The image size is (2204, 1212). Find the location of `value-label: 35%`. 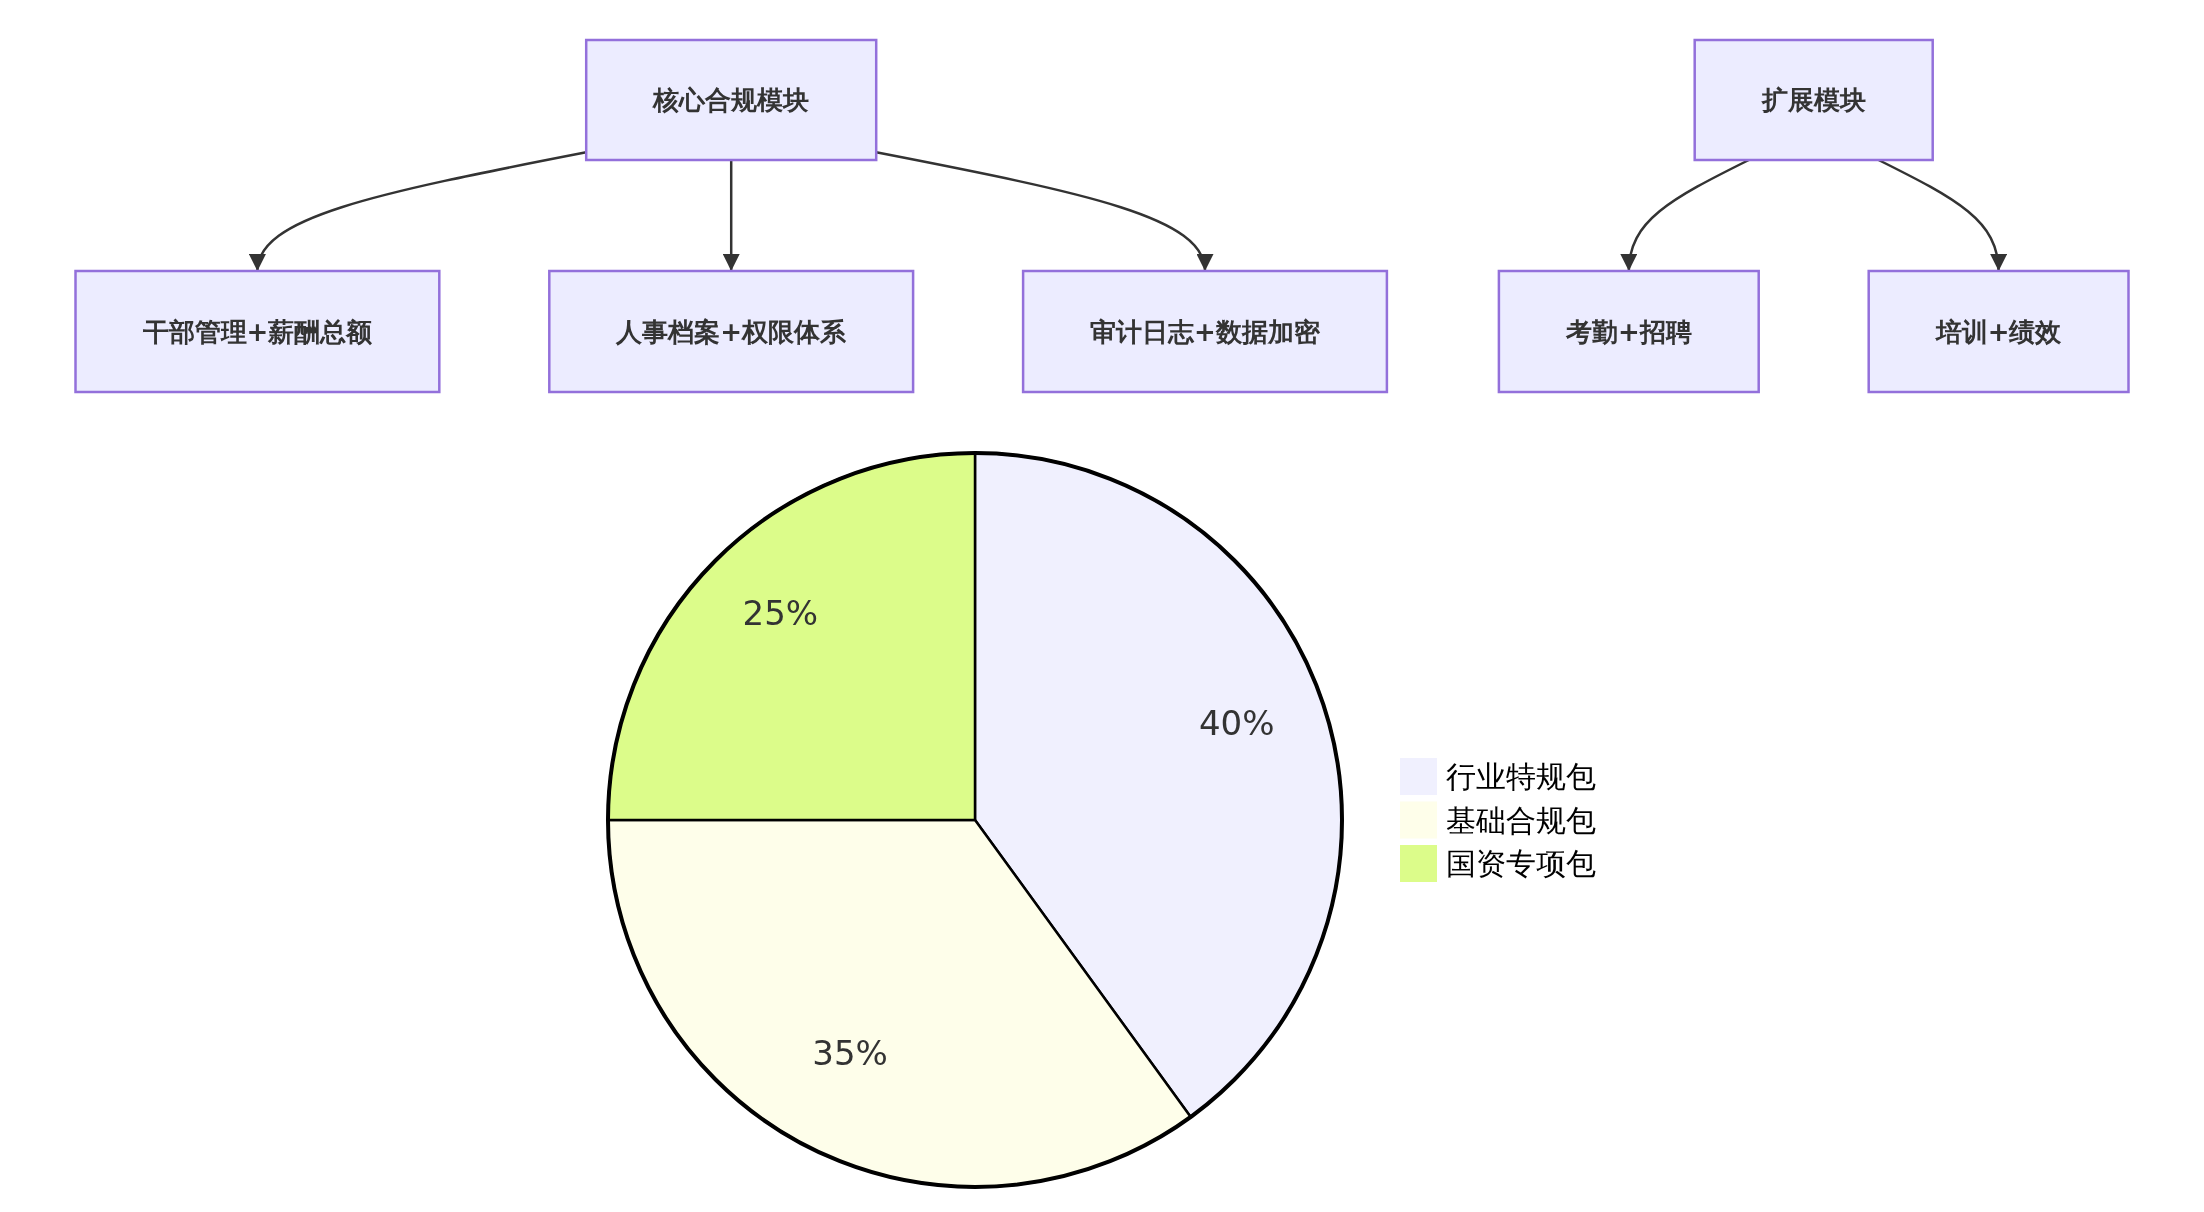

value-label: 35% is located at coordinates (850, 1053).